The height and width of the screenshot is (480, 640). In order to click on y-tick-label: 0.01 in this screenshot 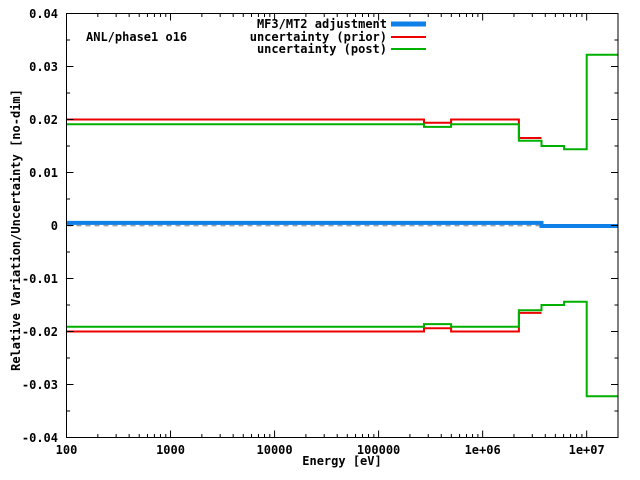, I will do `click(43, 172)`.